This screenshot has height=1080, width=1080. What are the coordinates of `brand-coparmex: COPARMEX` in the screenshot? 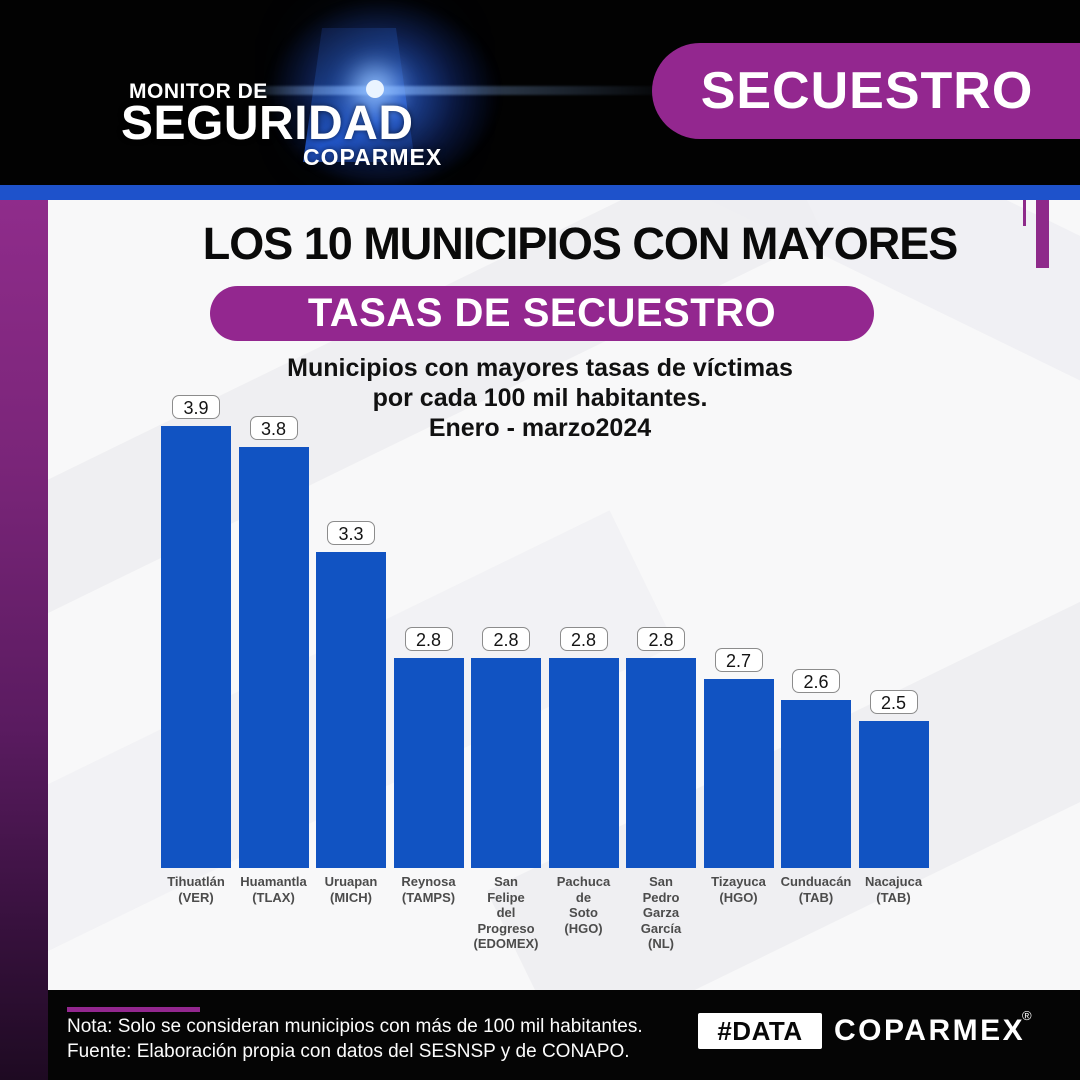 It's located at (373, 157).